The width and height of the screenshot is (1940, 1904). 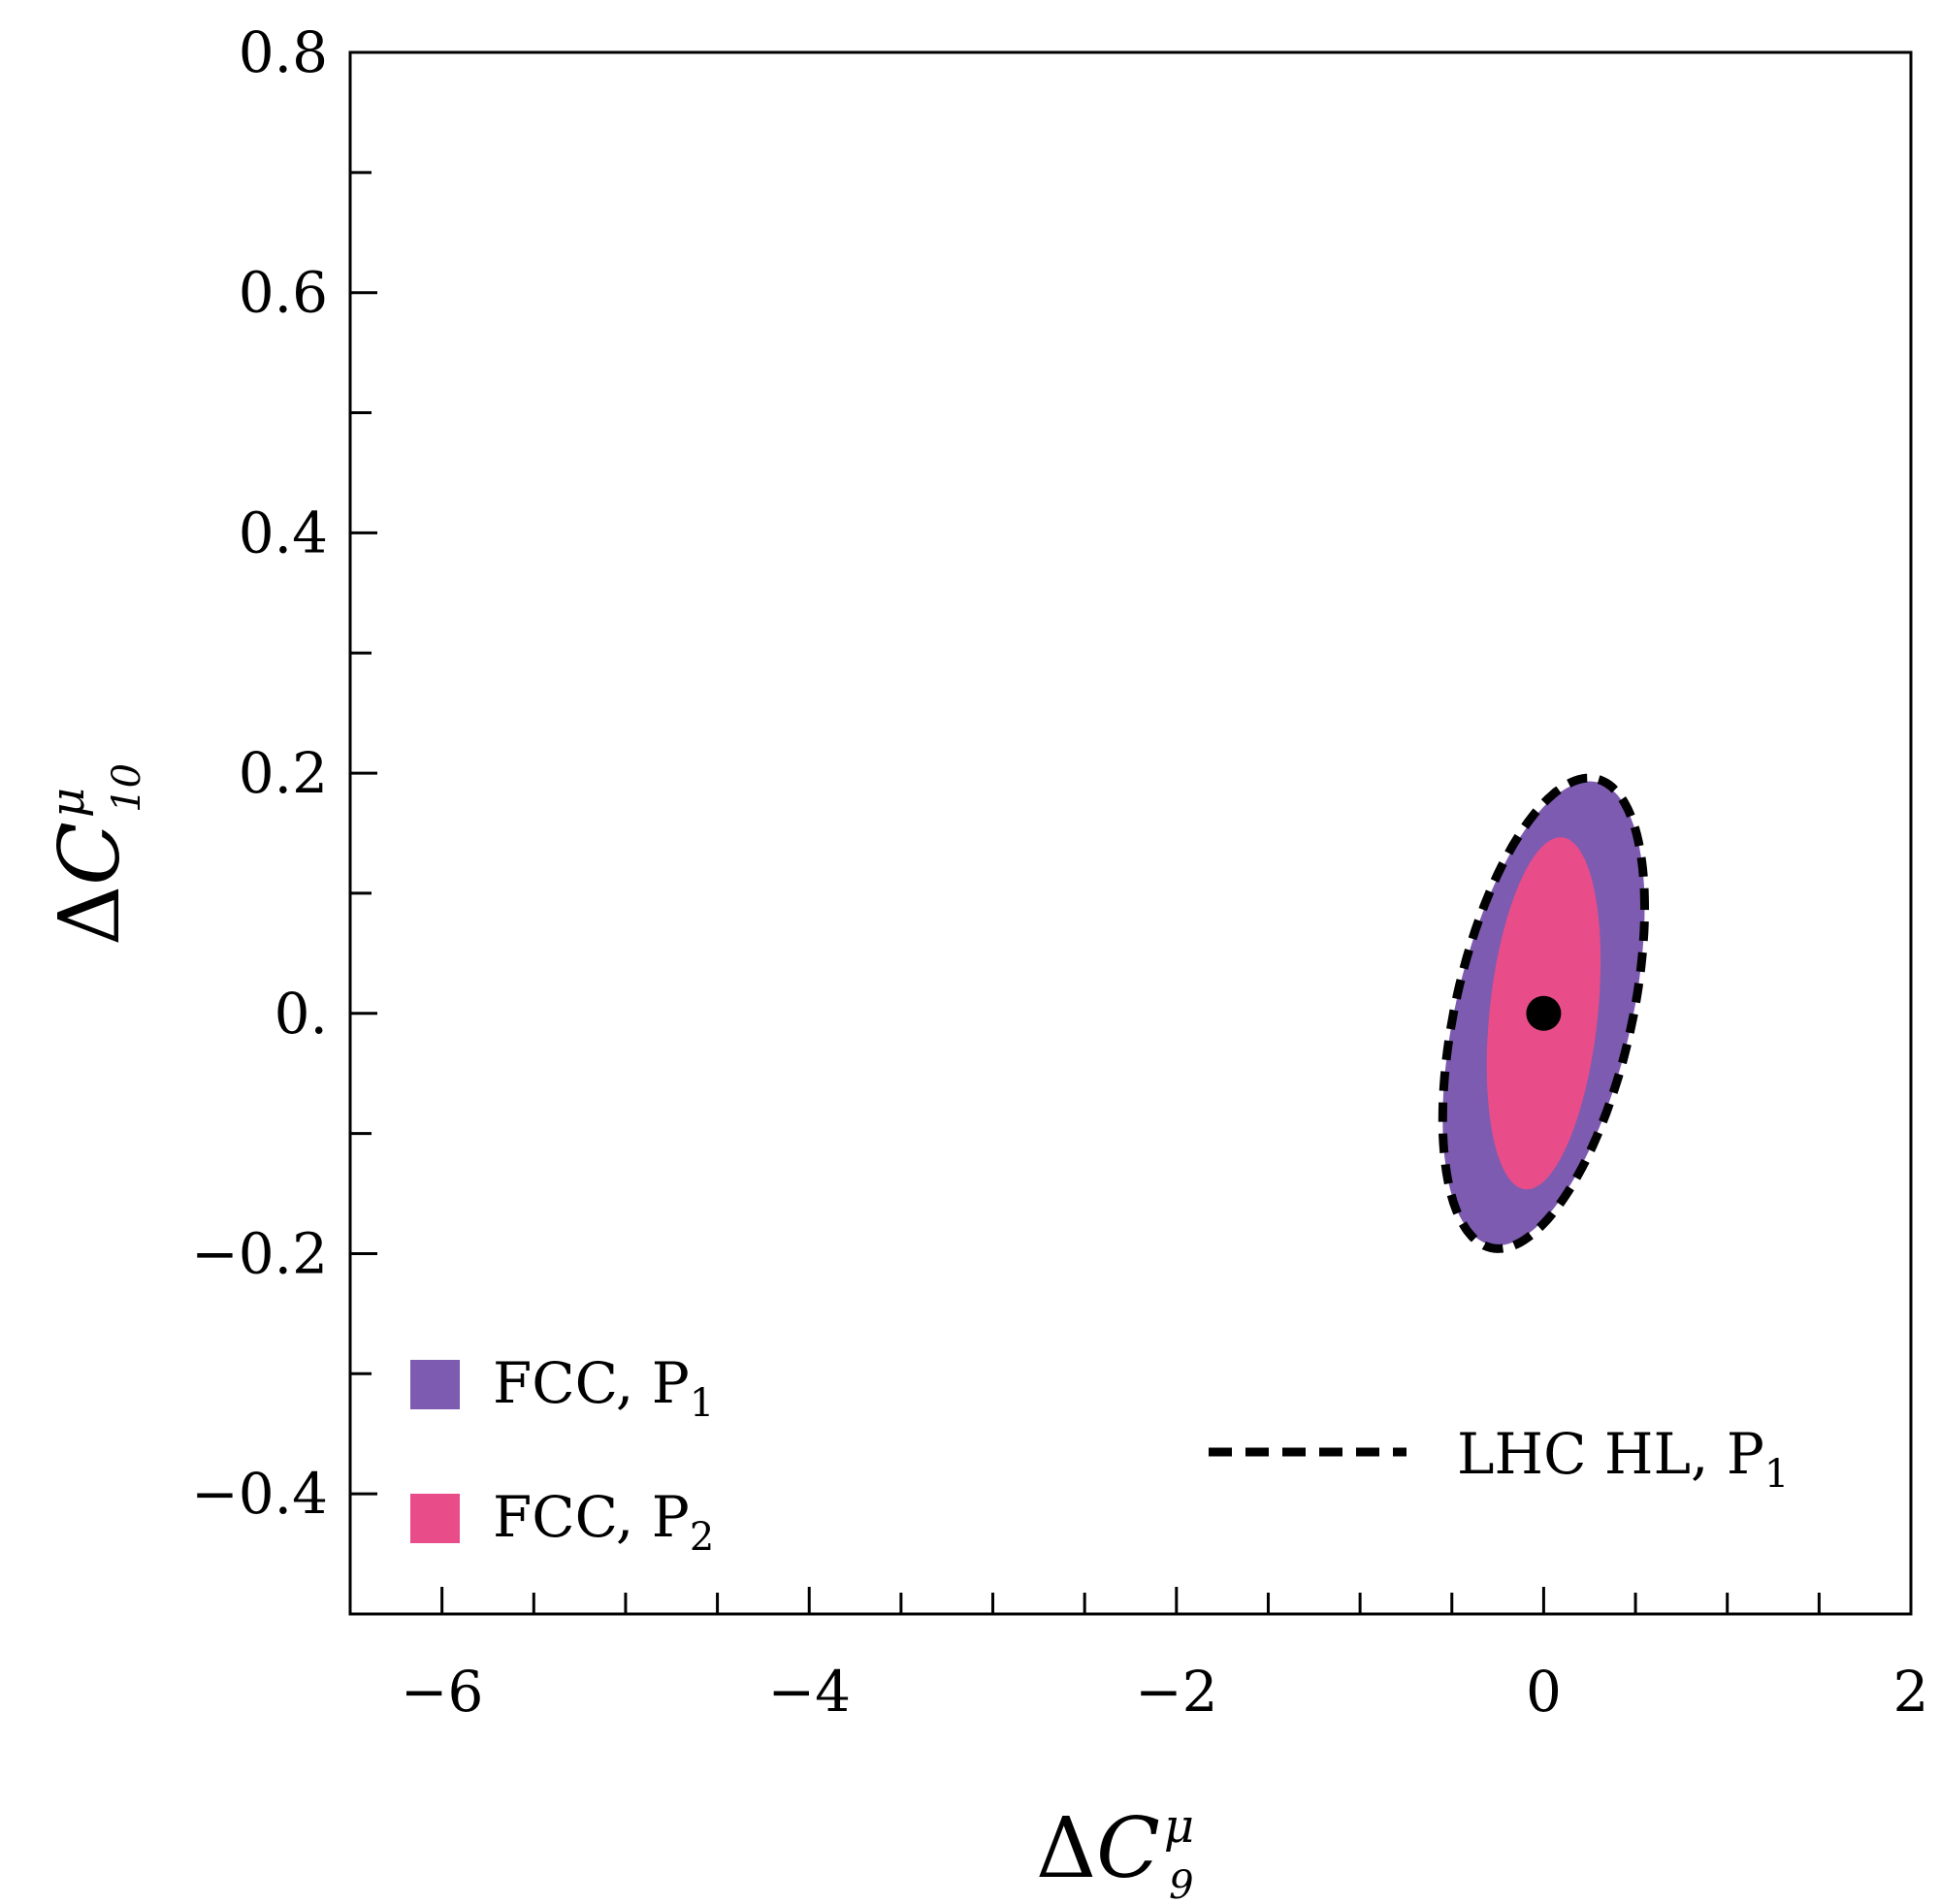 I want to click on legend-swatch-fcc-p2, so click(x=435, y=1518).